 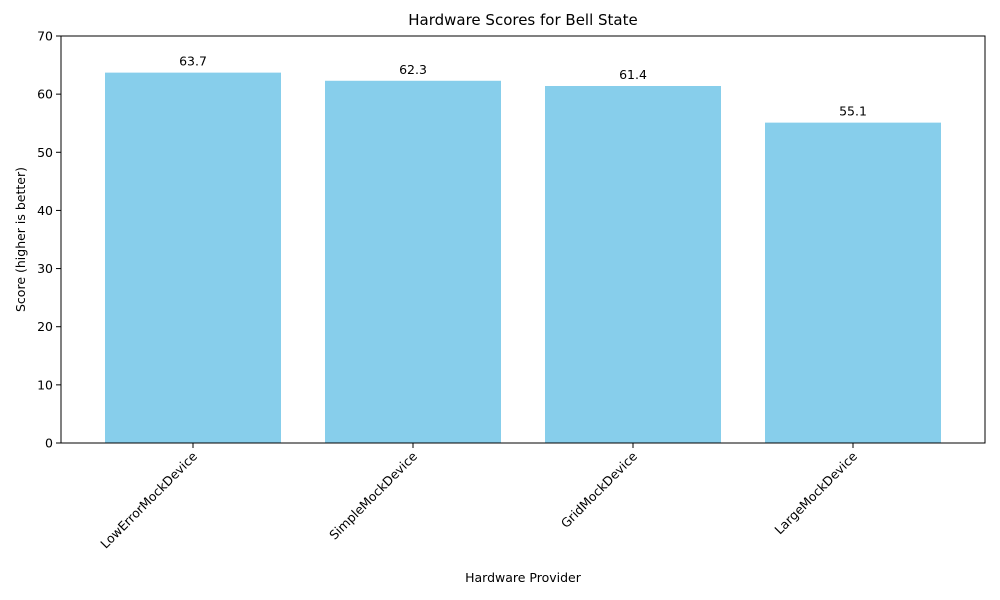 I want to click on x-tick-label: LargeMockDevice, so click(x=815, y=492).